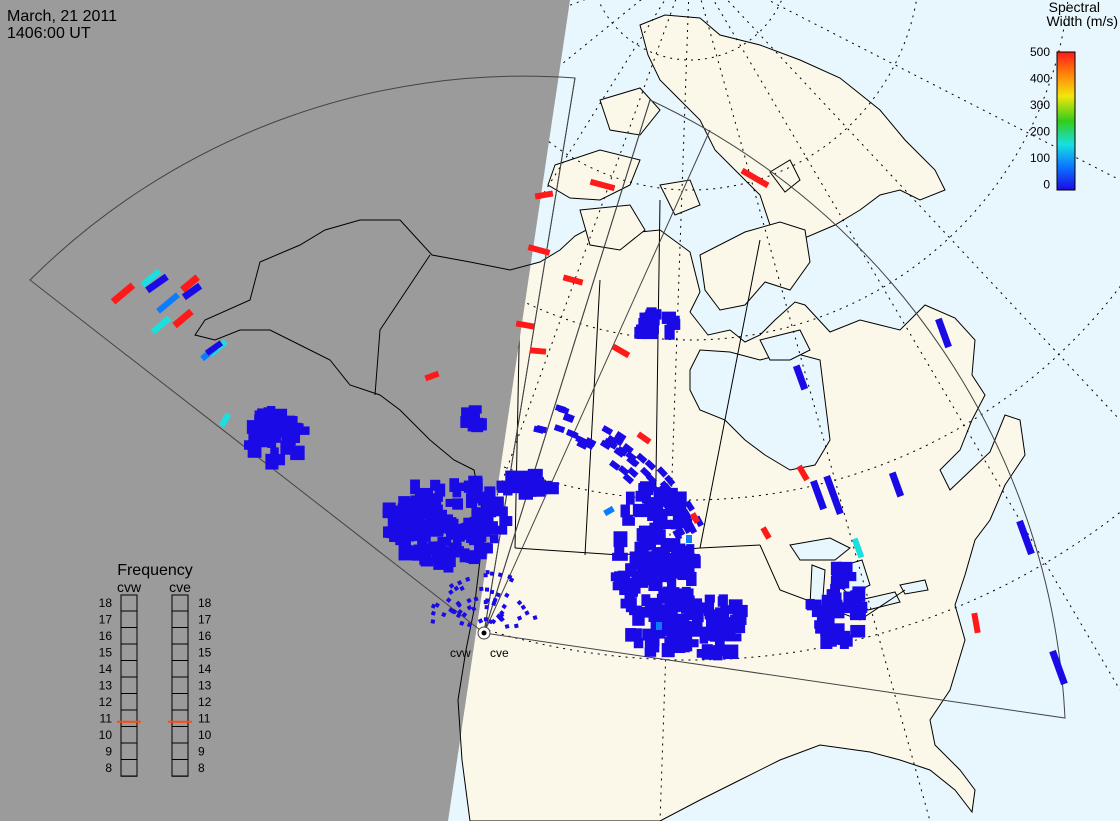 The height and width of the screenshot is (821, 1120). What do you see at coordinates (1040, 78) in the screenshot?
I see `colorbar-tick-label: 400` at bounding box center [1040, 78].